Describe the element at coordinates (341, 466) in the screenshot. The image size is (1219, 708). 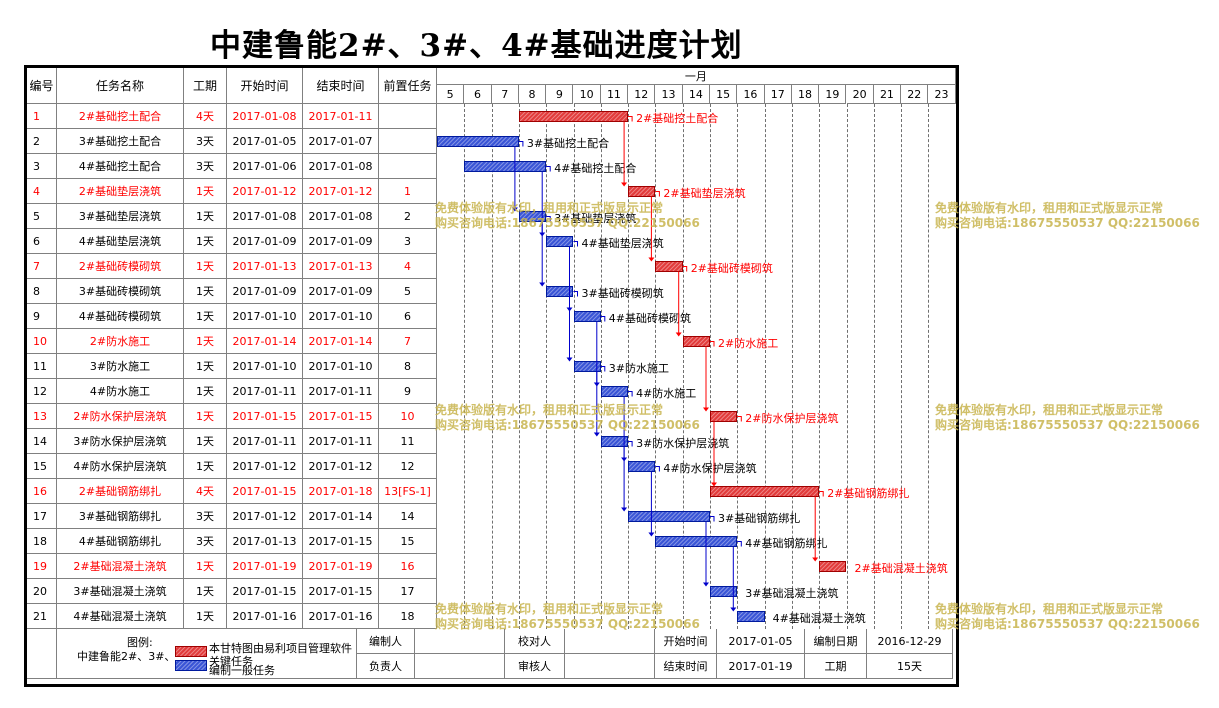
I see `task-end-cell: 2017-01-12` at that location.